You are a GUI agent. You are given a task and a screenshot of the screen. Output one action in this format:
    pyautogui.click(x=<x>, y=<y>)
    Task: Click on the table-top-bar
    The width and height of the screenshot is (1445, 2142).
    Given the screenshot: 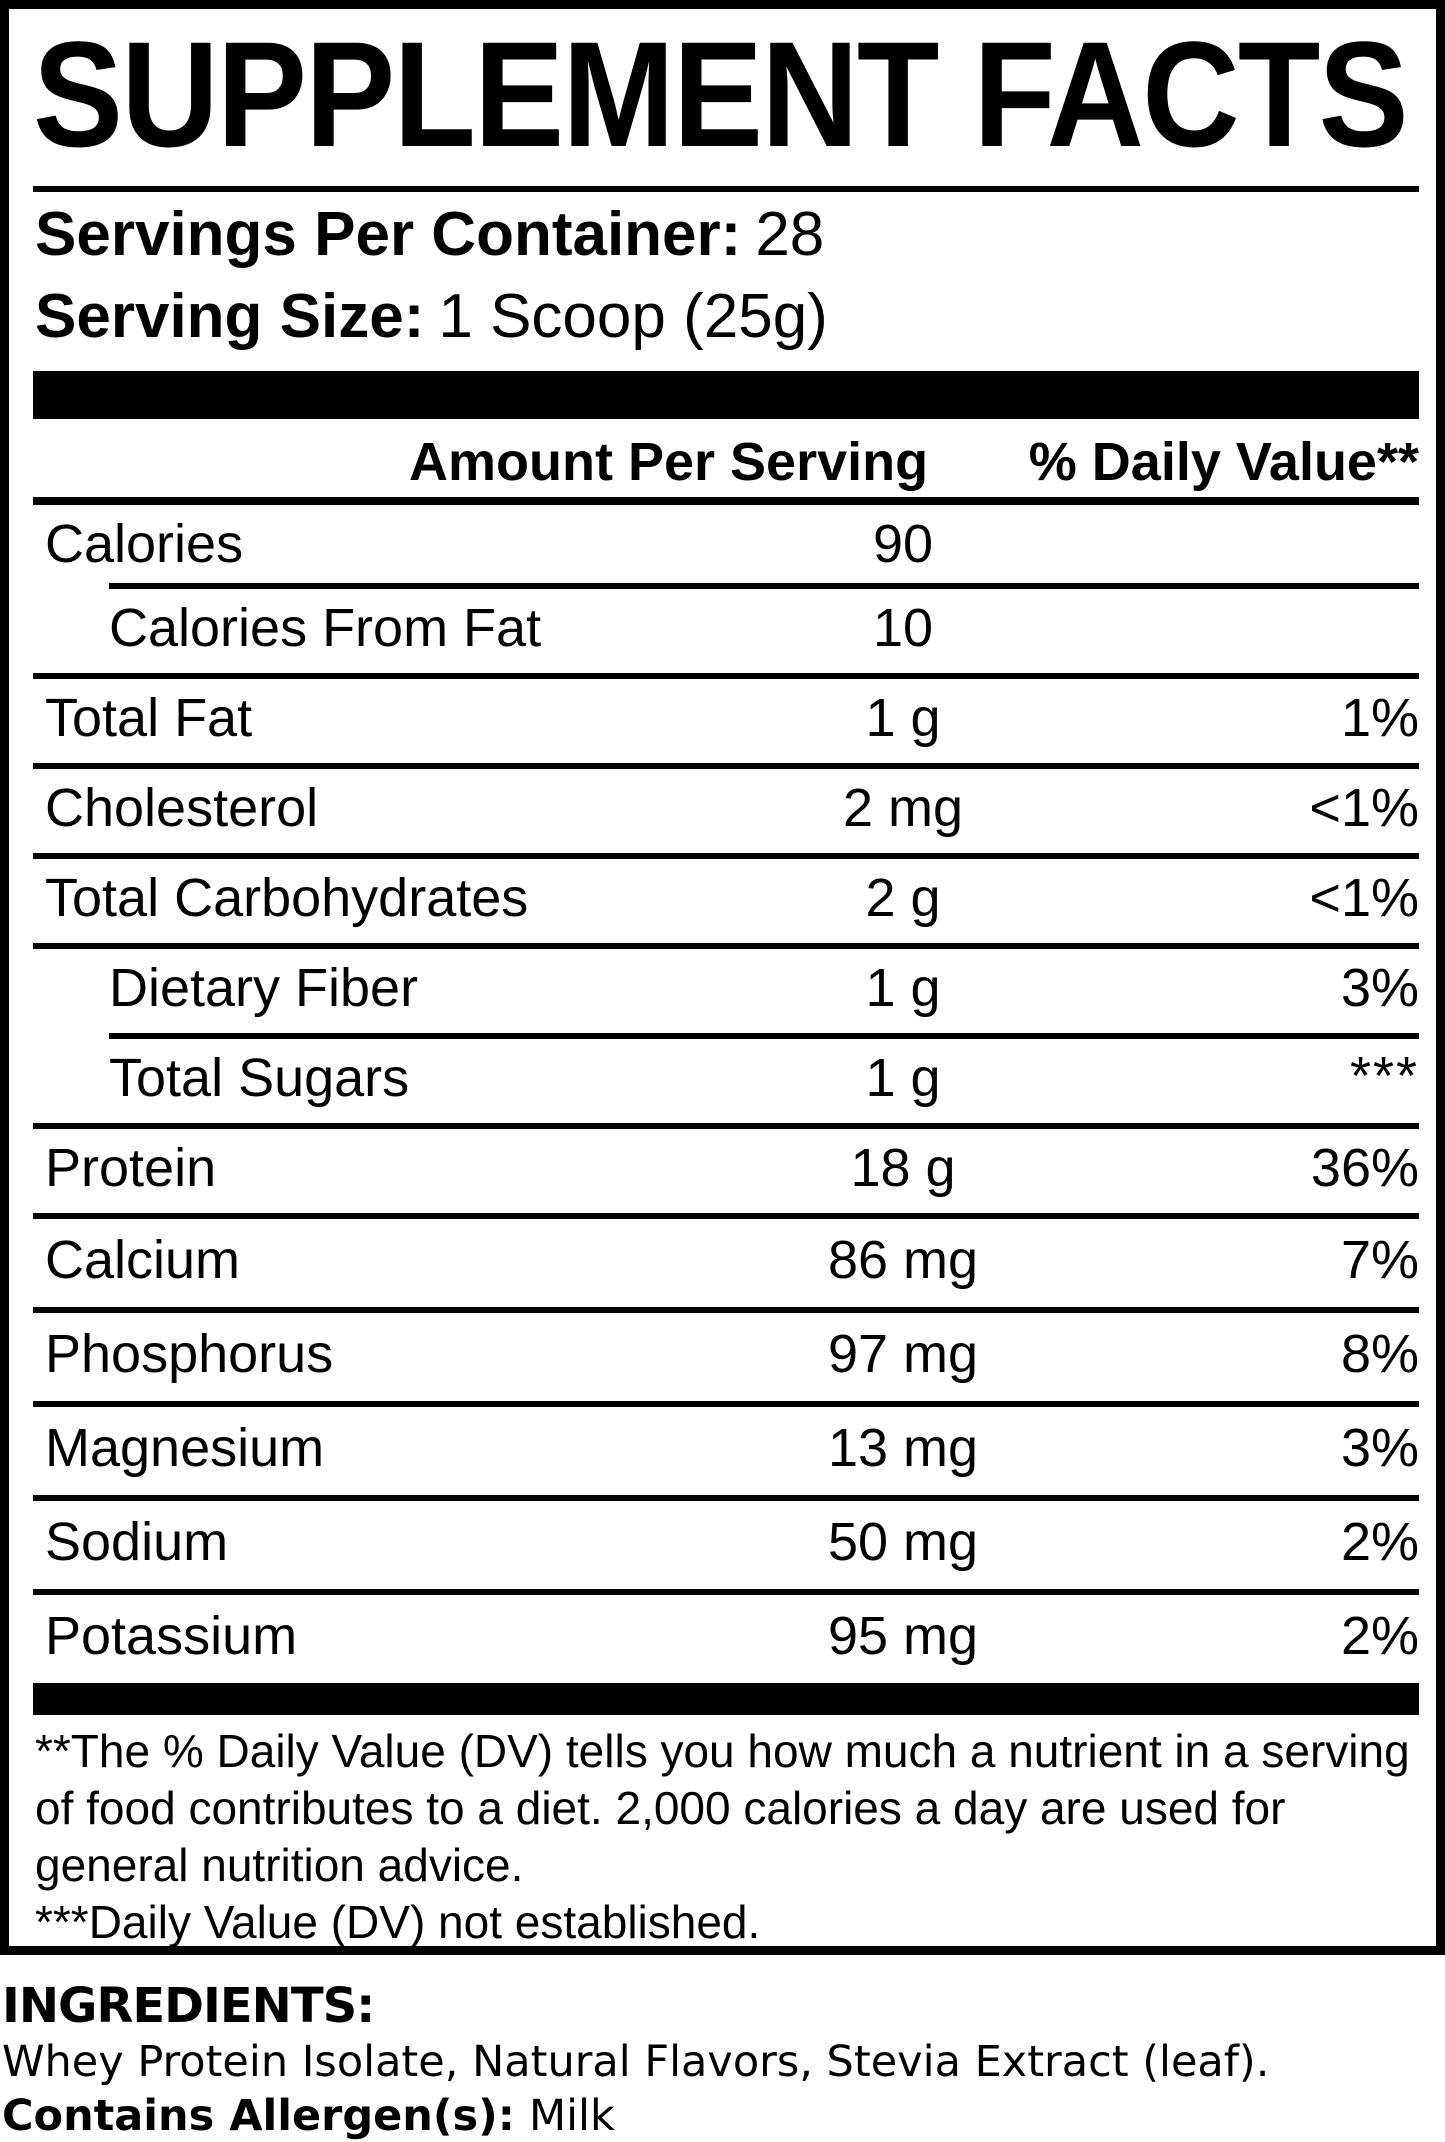 What is the action you would take?
    pyautogui.click(x=726, y=395)
    